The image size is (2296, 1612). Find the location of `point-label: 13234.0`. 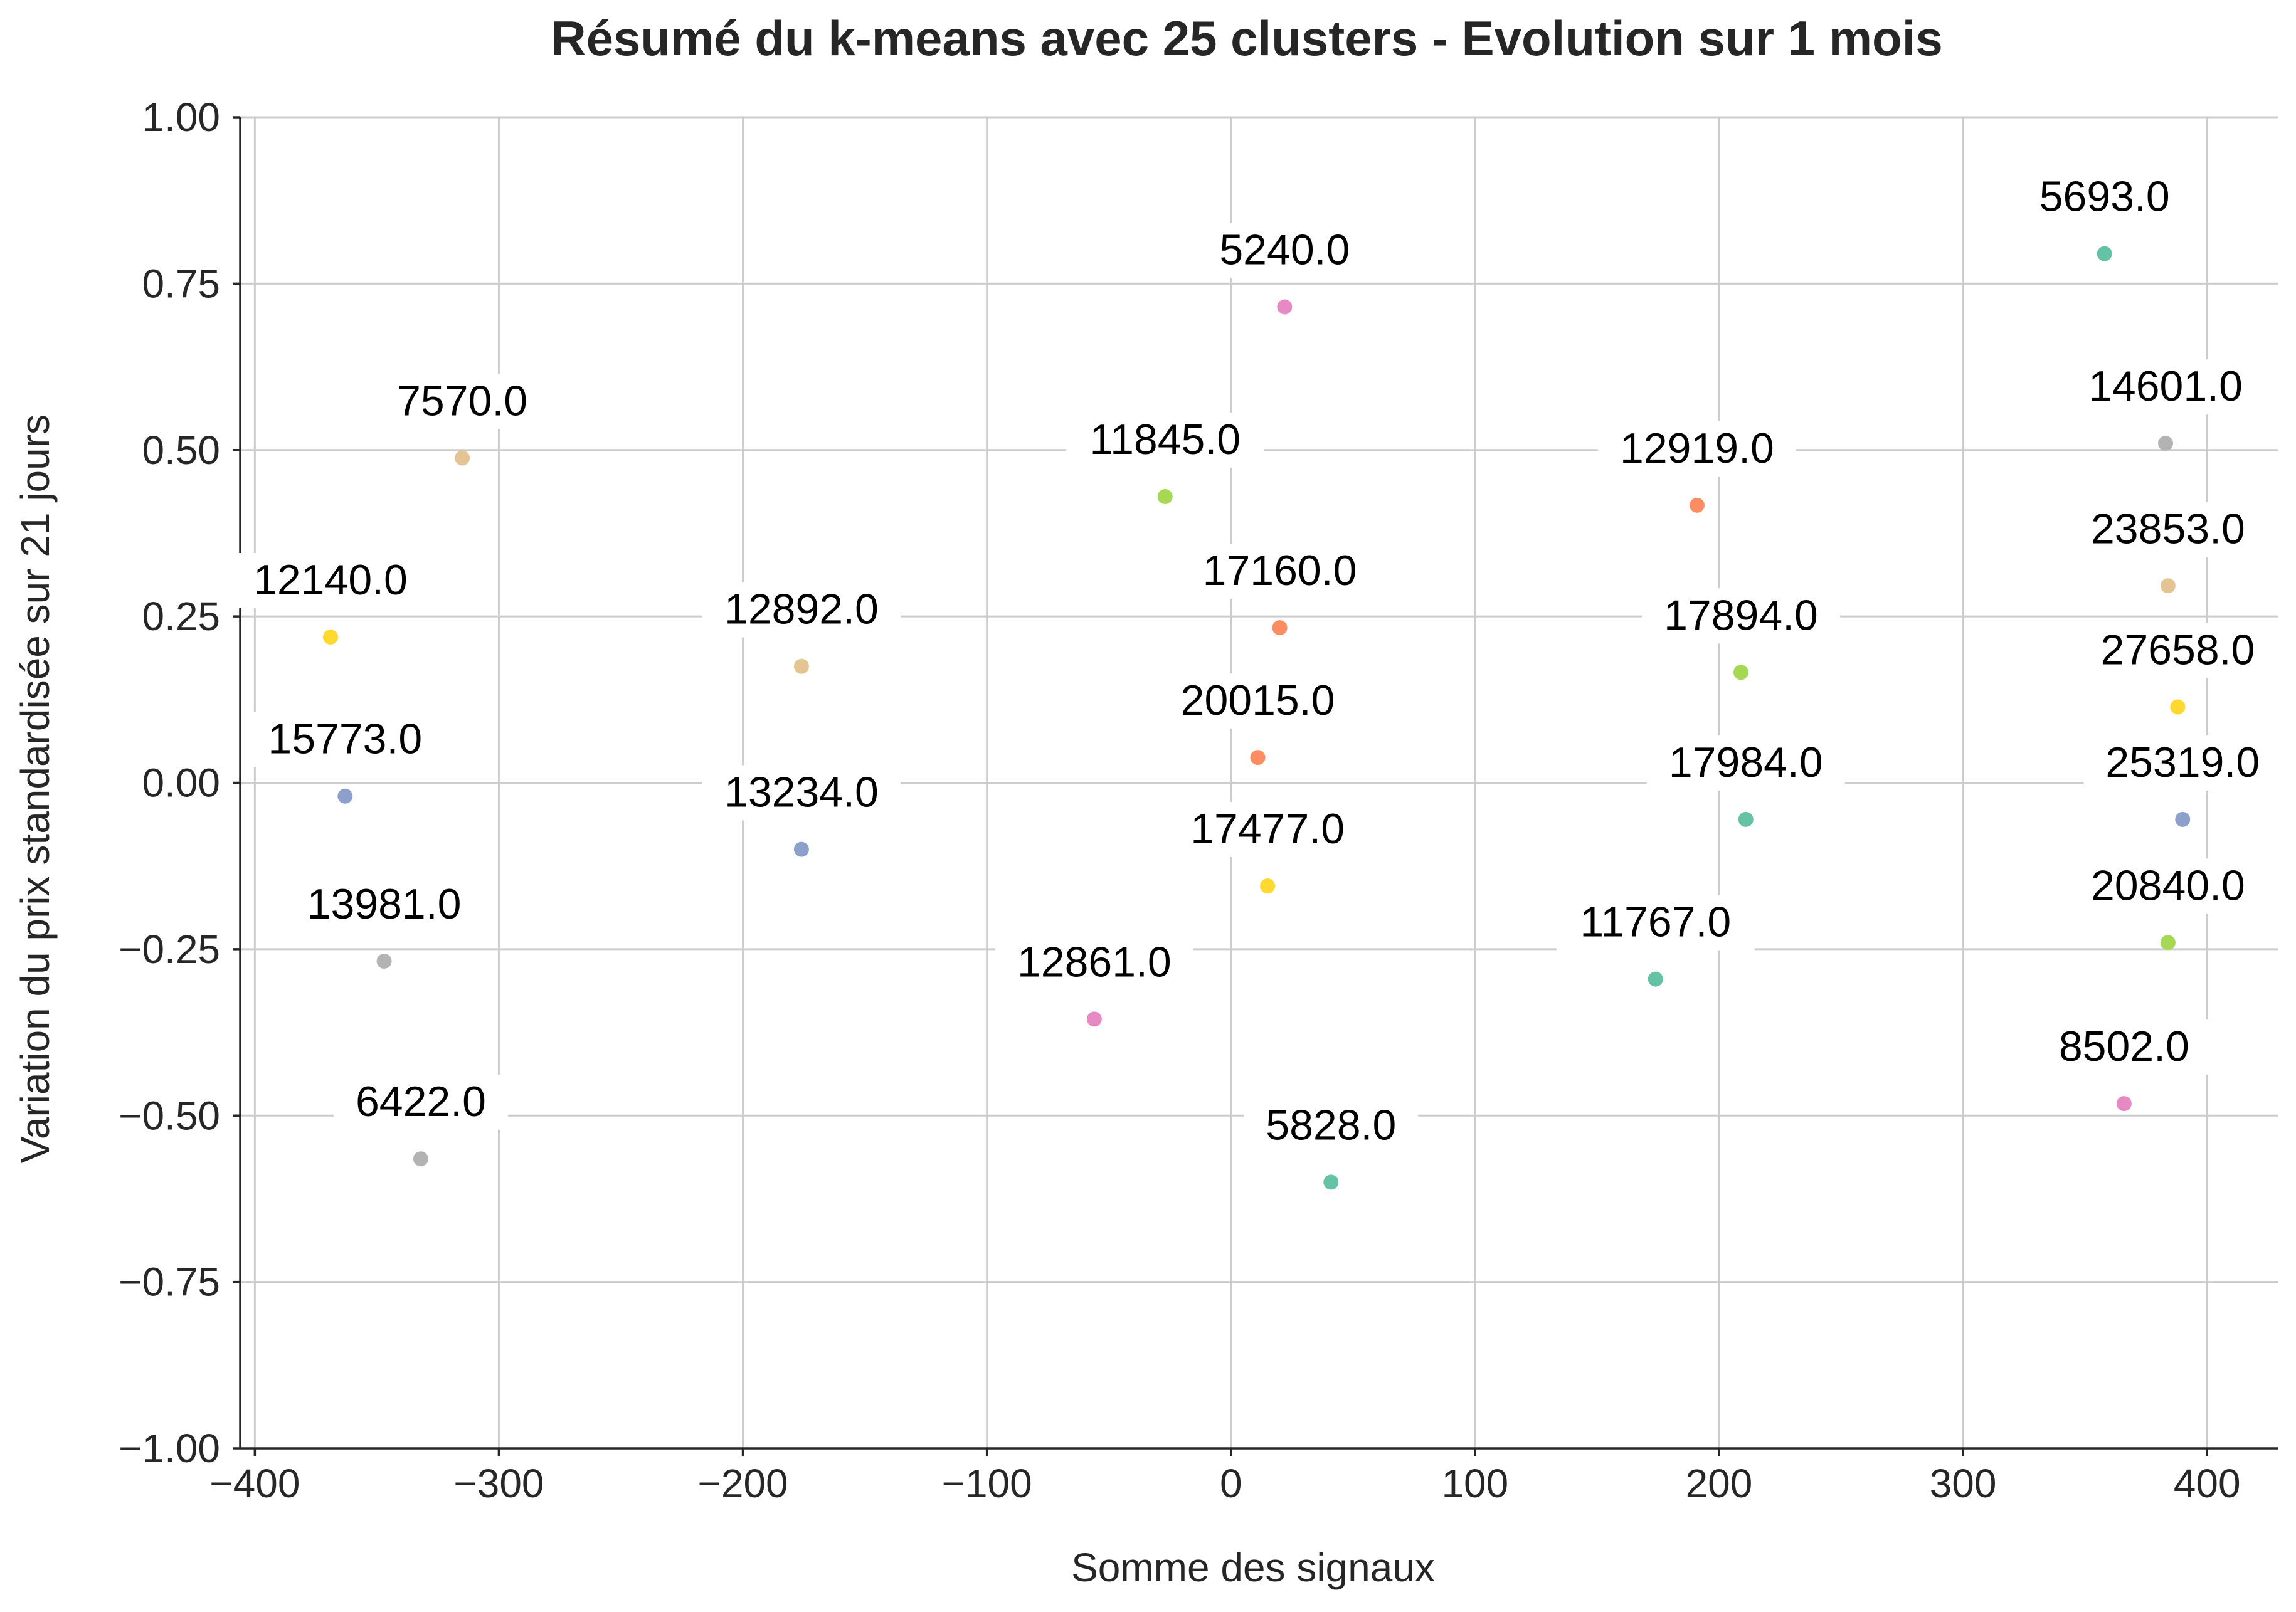

point-label: 13234.0 is located at coordinates (801, 792).